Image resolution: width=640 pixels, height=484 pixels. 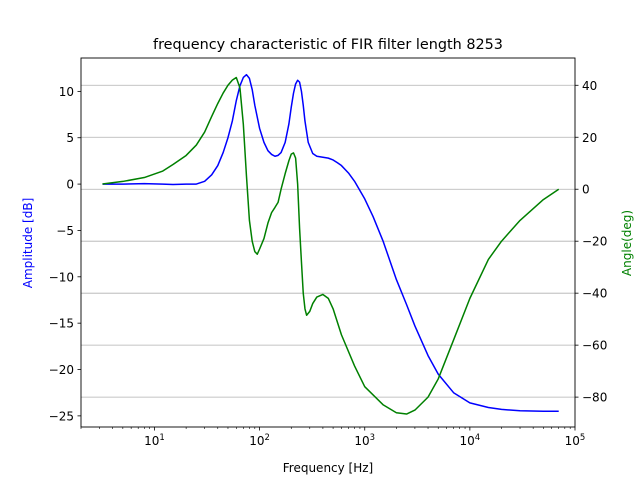 I want to click on y-axis-right: −80 −60 −40 −20 0 20 40, so click(x=591, y=242).